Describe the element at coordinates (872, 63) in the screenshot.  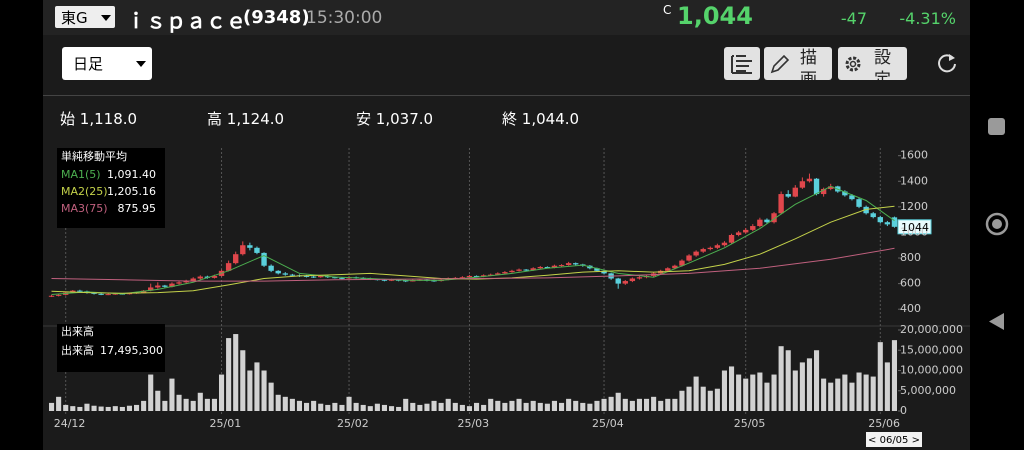
I see `settings-button` at that location.